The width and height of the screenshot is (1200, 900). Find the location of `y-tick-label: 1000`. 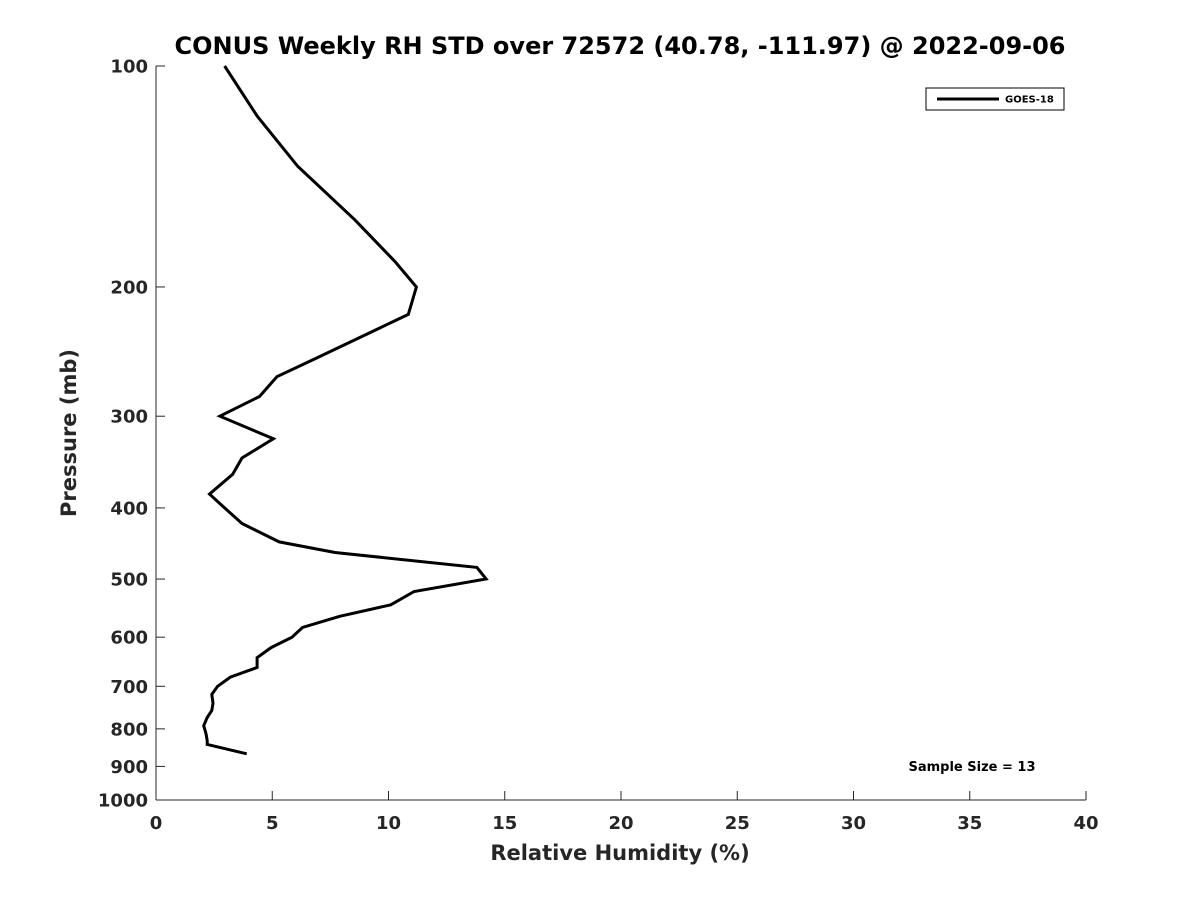

y-tick-label: 1000 is located at coordinates (123, 801).